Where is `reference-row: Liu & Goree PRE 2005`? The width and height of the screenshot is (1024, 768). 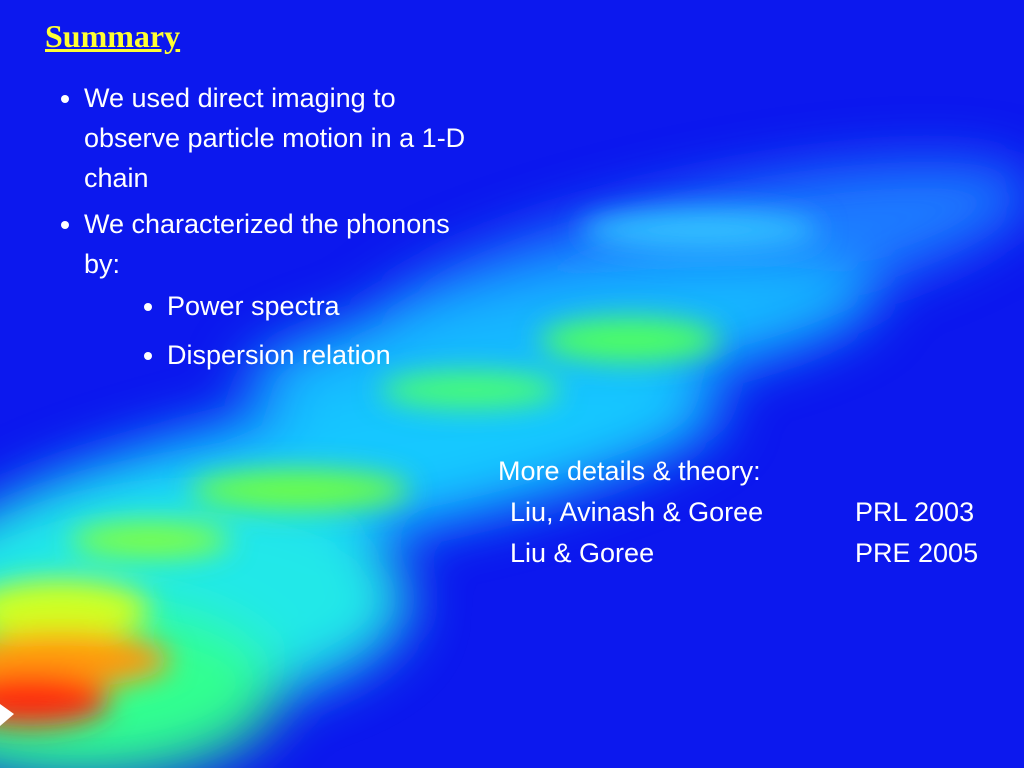 reference-row: Liu & Goree PRE 2005 is located at coordinates (744, 553).